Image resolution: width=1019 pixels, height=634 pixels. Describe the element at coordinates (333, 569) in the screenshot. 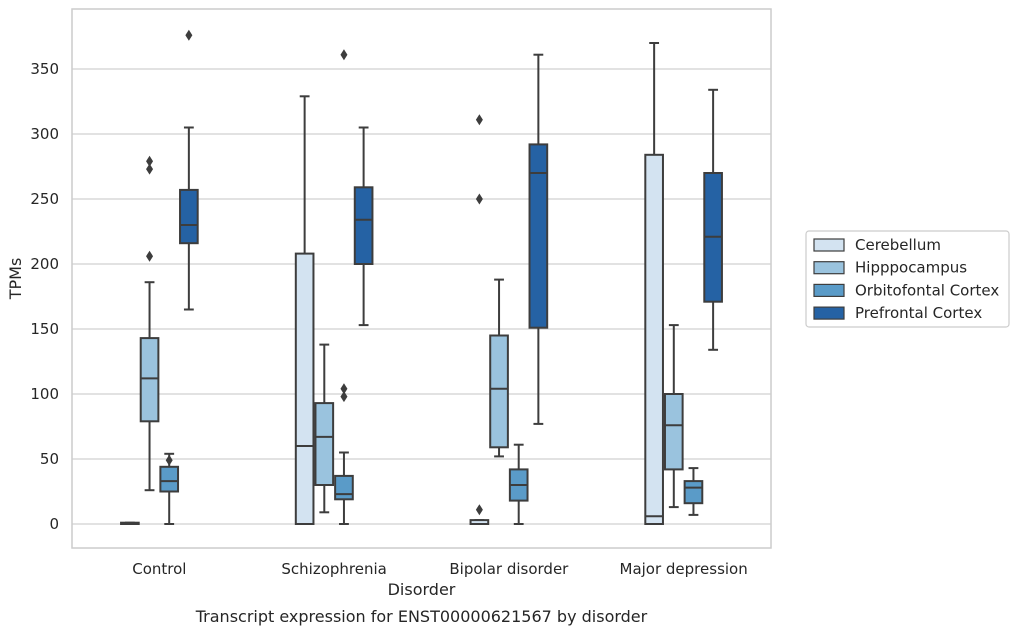

I see `x-tick-label: Schizophrenia` at that location.